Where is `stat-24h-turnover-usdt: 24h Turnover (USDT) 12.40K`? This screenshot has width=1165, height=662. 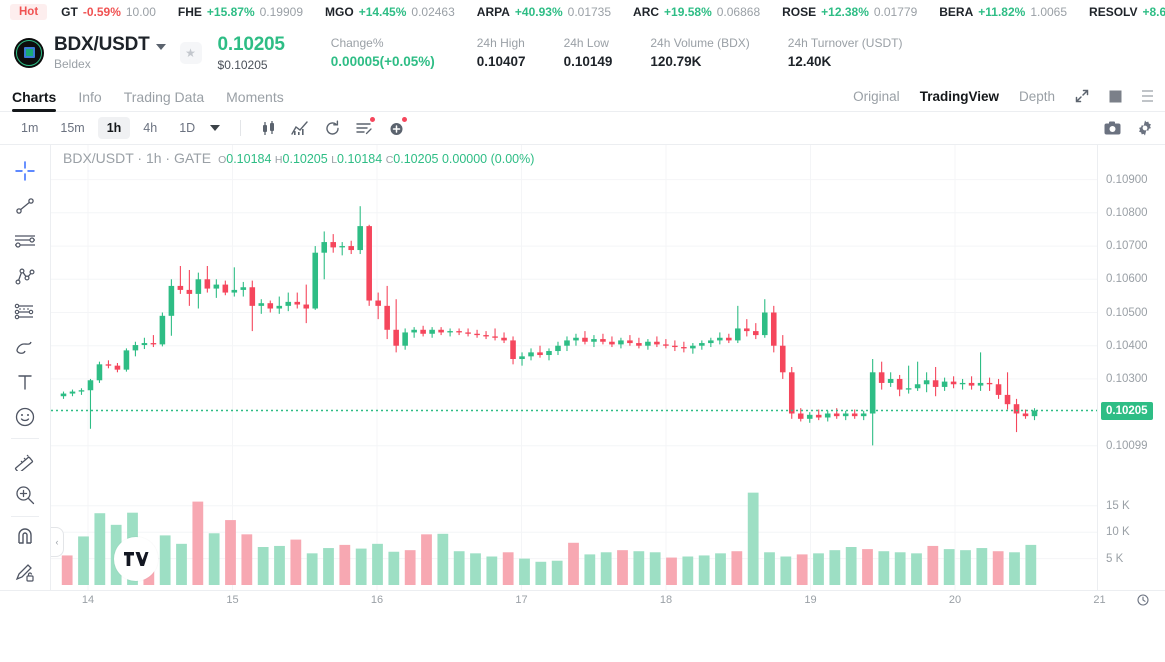
stat-24h-turnover-usdt: 24h Turnover (USDT) 12.40K is located at coordinates (845, 52).